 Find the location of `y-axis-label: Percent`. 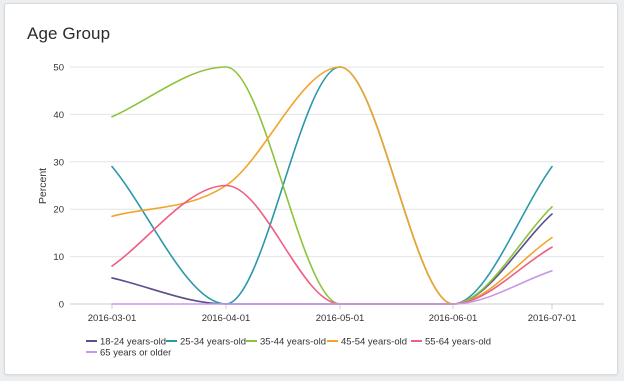

y-axis-label: Percent is located at coordinates (43, 186).